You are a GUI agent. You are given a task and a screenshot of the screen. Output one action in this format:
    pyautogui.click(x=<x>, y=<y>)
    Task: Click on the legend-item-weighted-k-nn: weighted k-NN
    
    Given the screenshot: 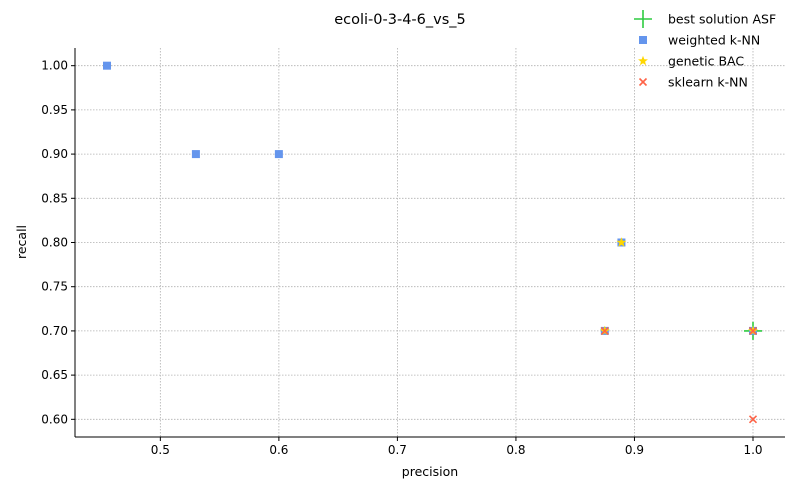 What is the action you would take?
    pyautogui.click(x=699, y=40)
    